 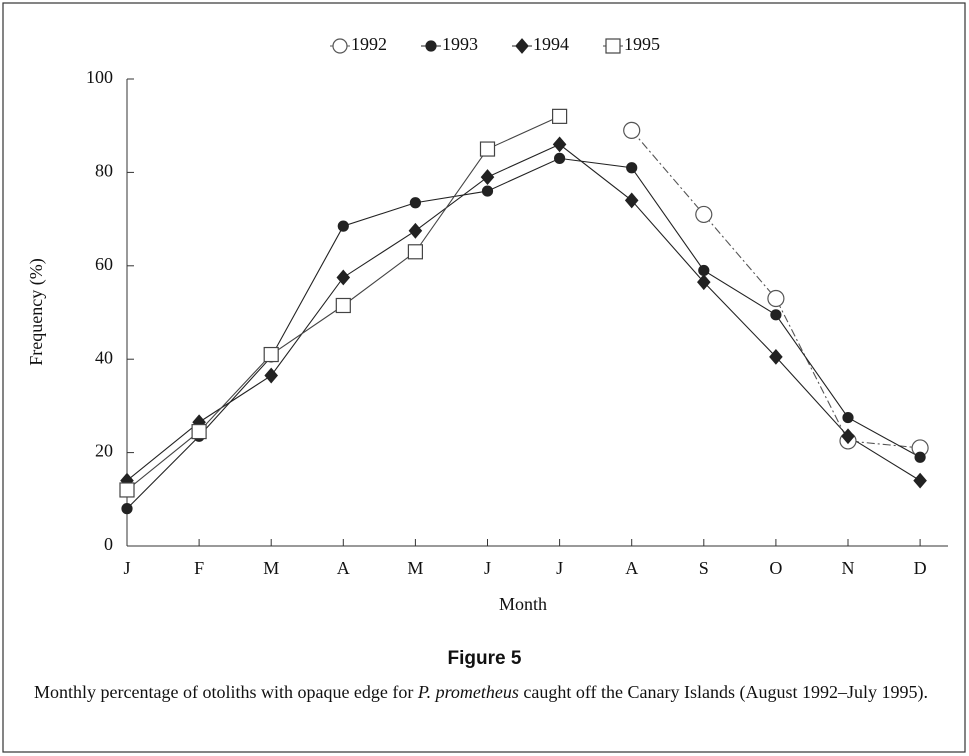 What do you see at coordinates (468, 692) in the screenshot?
I see `caption-species: P. prometheus` at bounding box center [468, 692].